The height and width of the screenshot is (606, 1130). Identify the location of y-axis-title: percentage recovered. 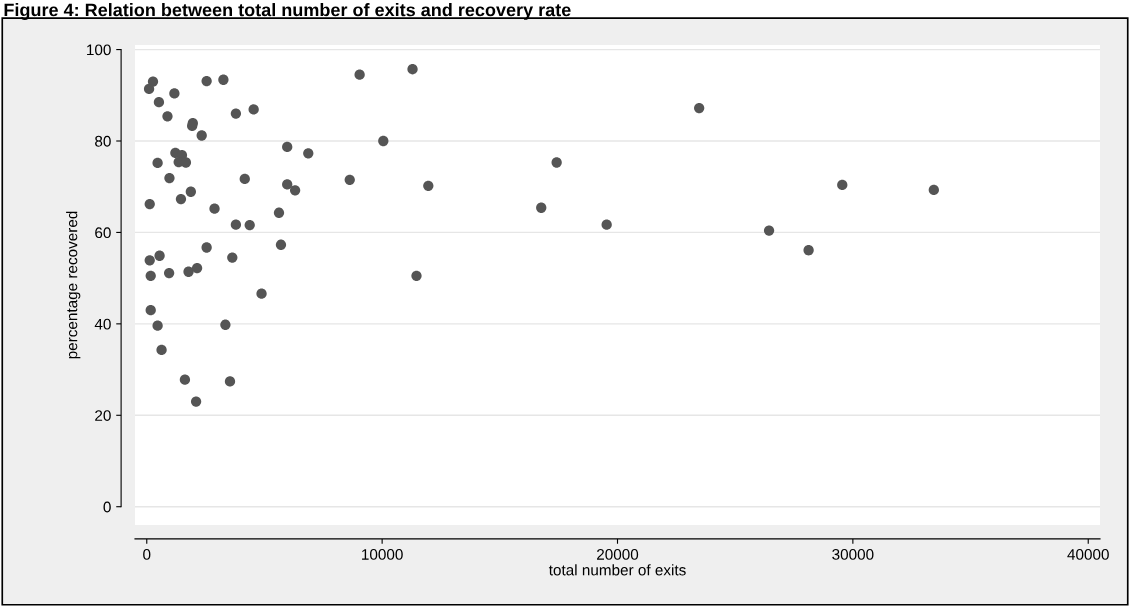
(73, 285).